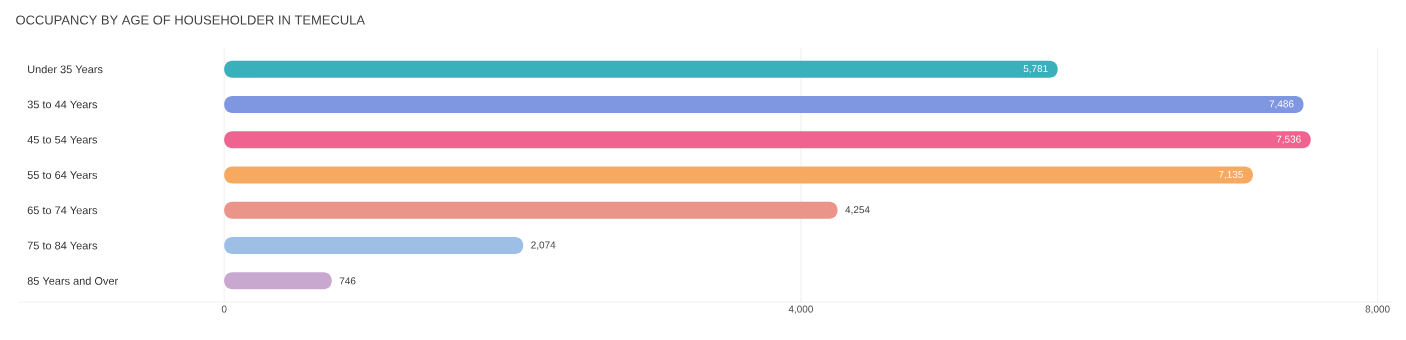  Describe the element at coordinates (62, 210) in the screenshot. I see `y-tick-label: 65 to 74 Years` at that location.